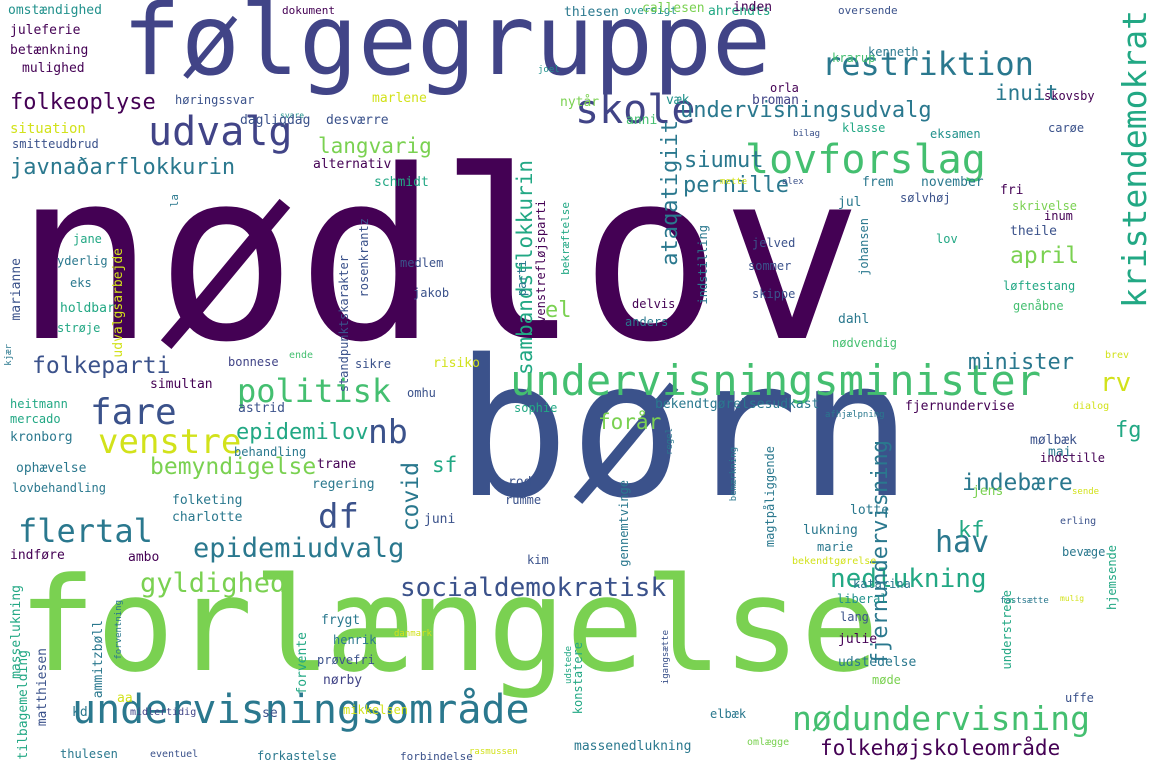  What do you see at coordinates (49, 50) in the screenshot?
I see `word-betænkning: betænkning` at bounding box center [49, 50].